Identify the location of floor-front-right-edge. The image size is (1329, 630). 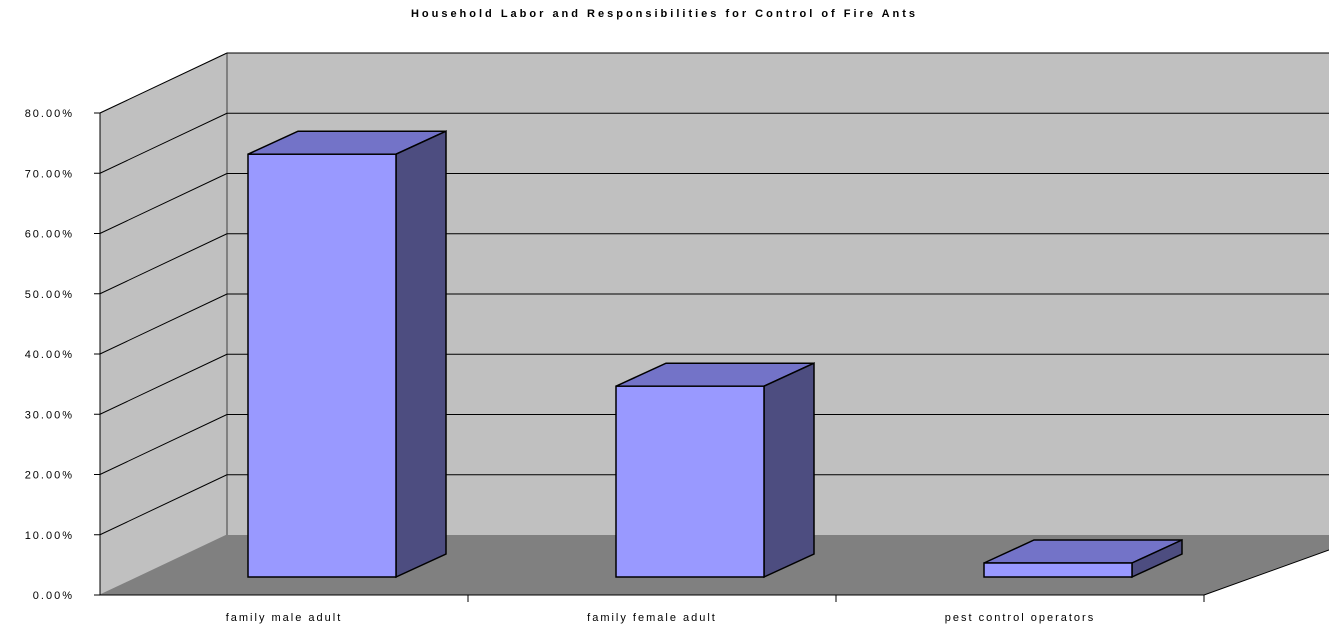
(1266, 572).